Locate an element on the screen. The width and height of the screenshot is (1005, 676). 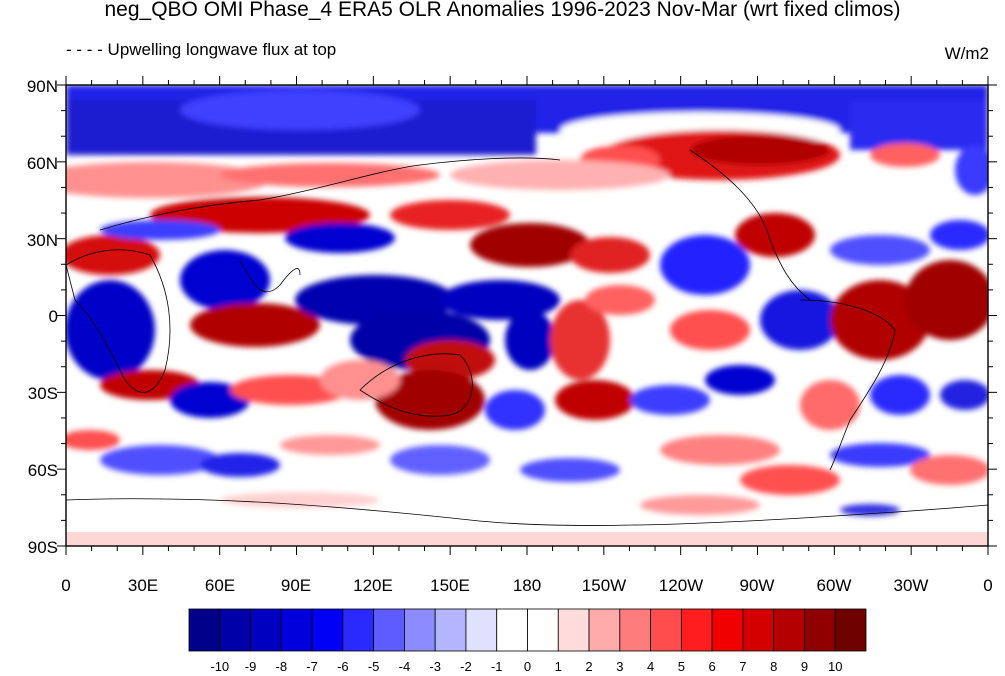
colorbar is located at coordinates (527, 630).